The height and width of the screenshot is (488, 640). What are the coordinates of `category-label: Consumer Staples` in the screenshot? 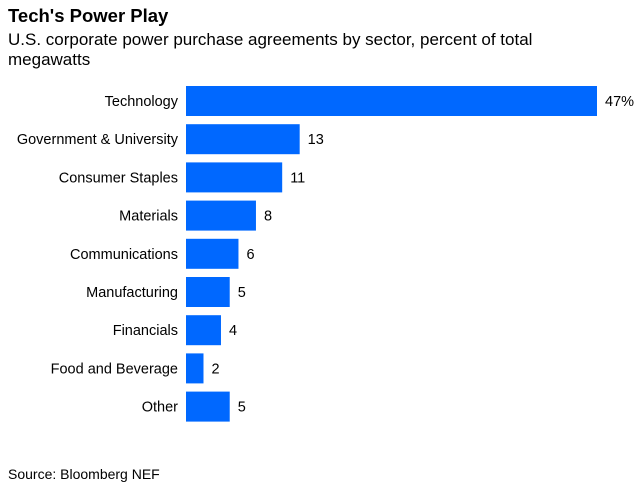 It's located at (118, 178).